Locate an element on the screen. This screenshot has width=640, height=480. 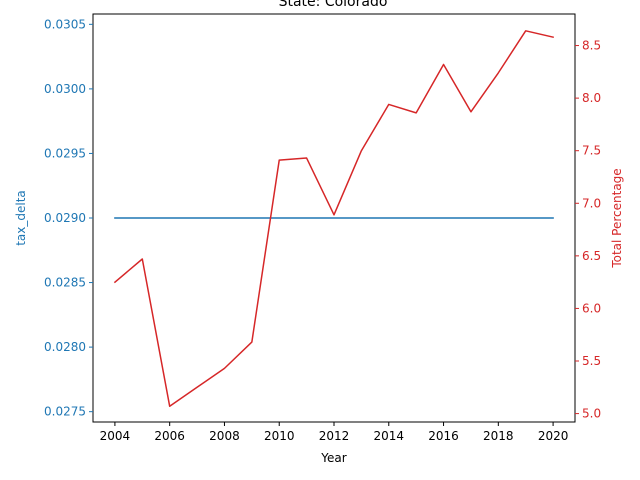
left-y-tick-label: 0.0275 is located at coordinates (65, 412).